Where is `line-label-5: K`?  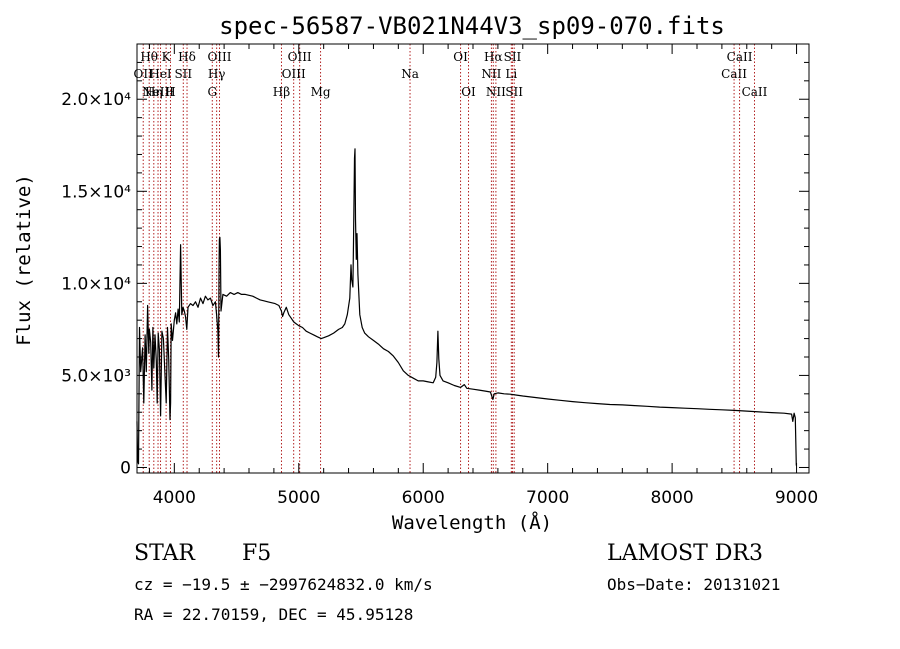 line-label-5: K is located at coordinates (167, 57).